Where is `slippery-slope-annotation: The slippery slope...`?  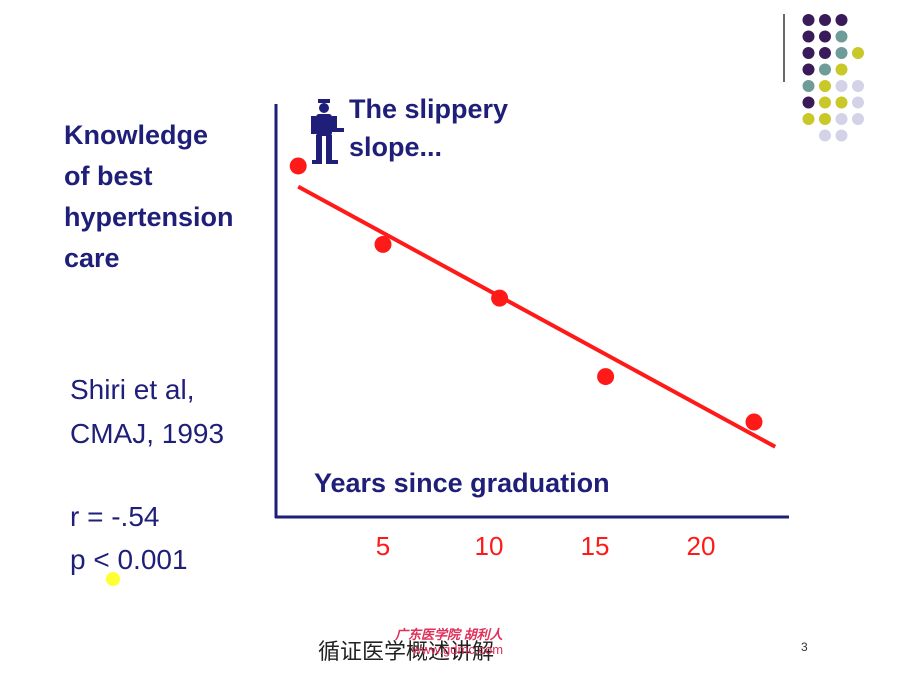 slippery-slope-annotation: The slippery slope... is located at coordinates (428, 128).